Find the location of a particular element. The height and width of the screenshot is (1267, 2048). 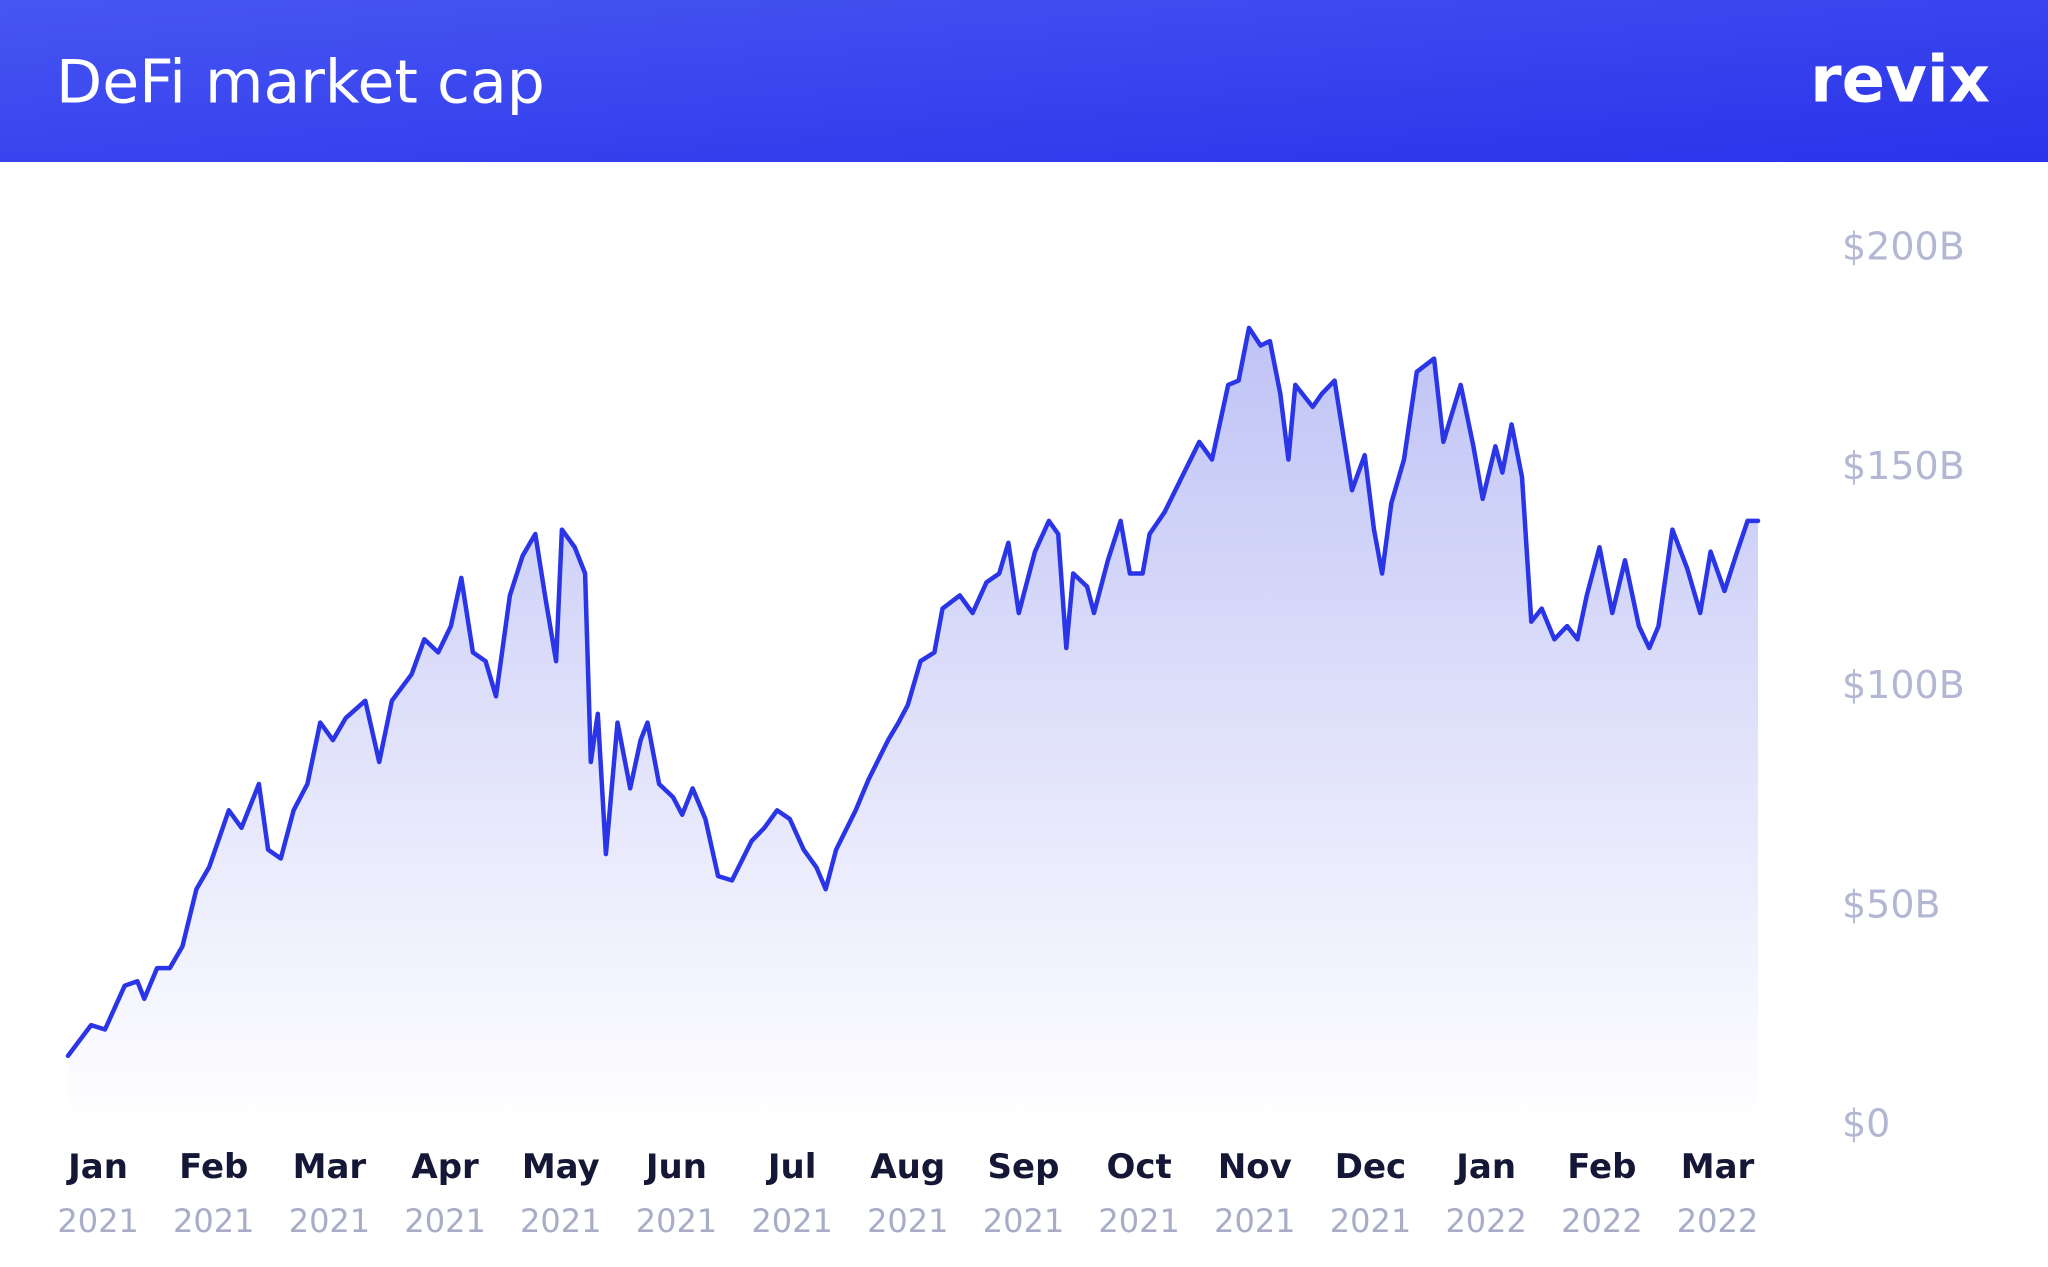

y-tick-label: $200B is located at coordinates (1903, 247).